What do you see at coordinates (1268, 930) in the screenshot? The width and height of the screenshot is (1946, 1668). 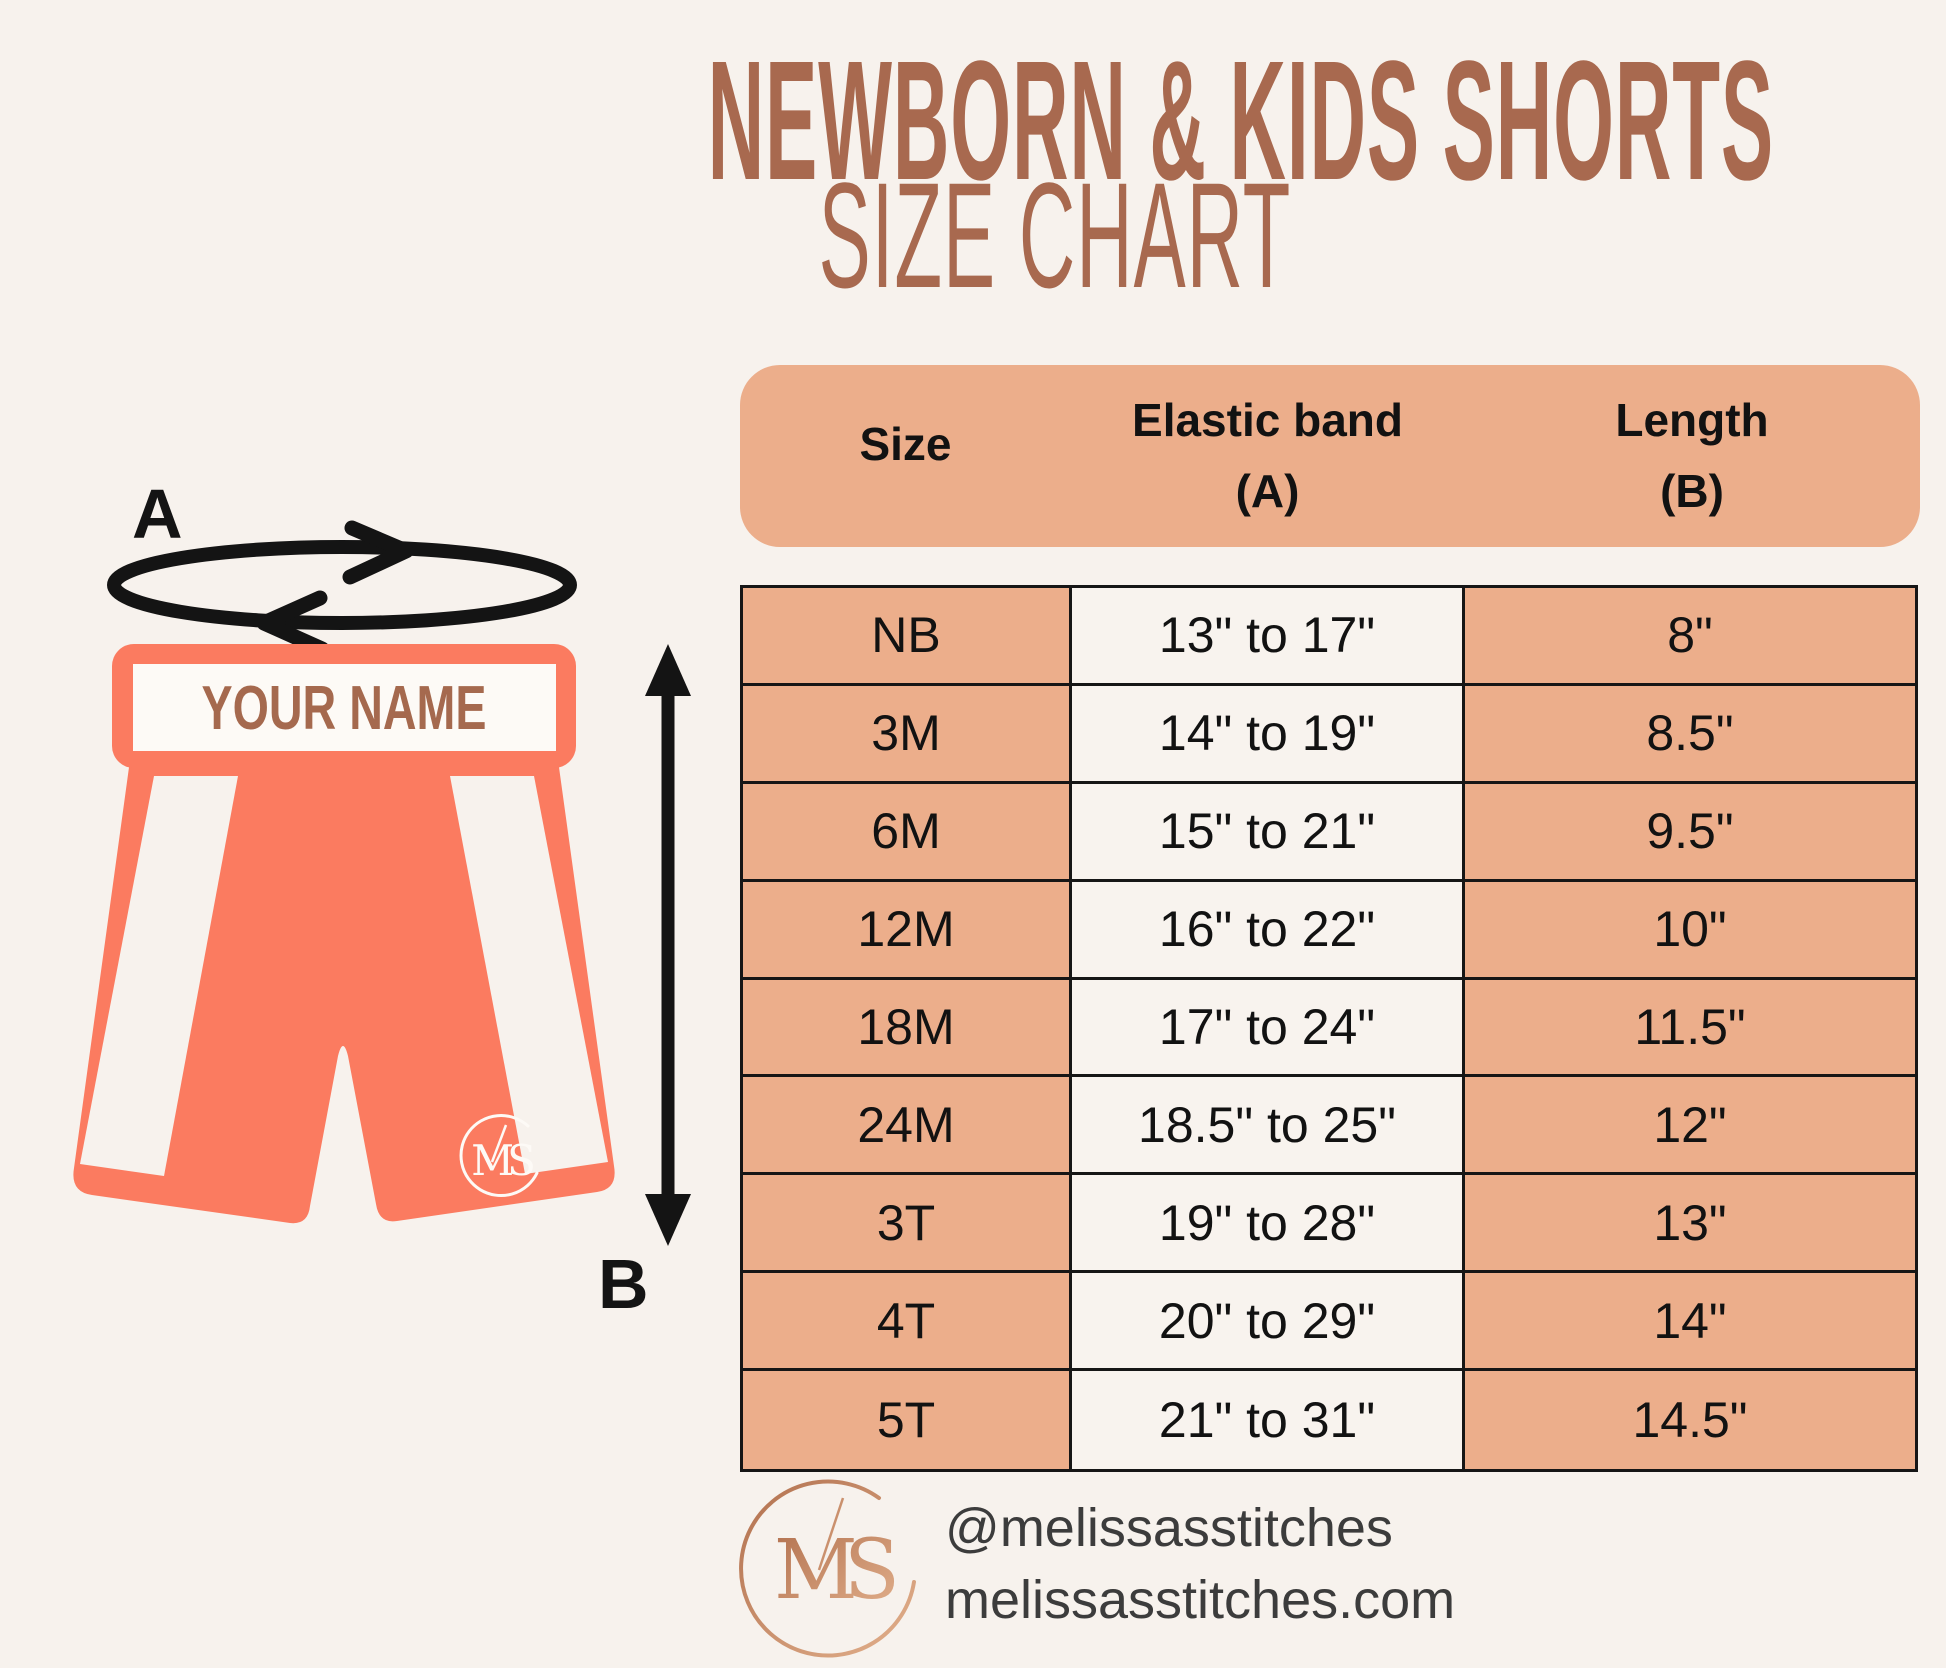 I see `table-cell-elastic: 16" to 22"` at bounding box center [1268, 930].